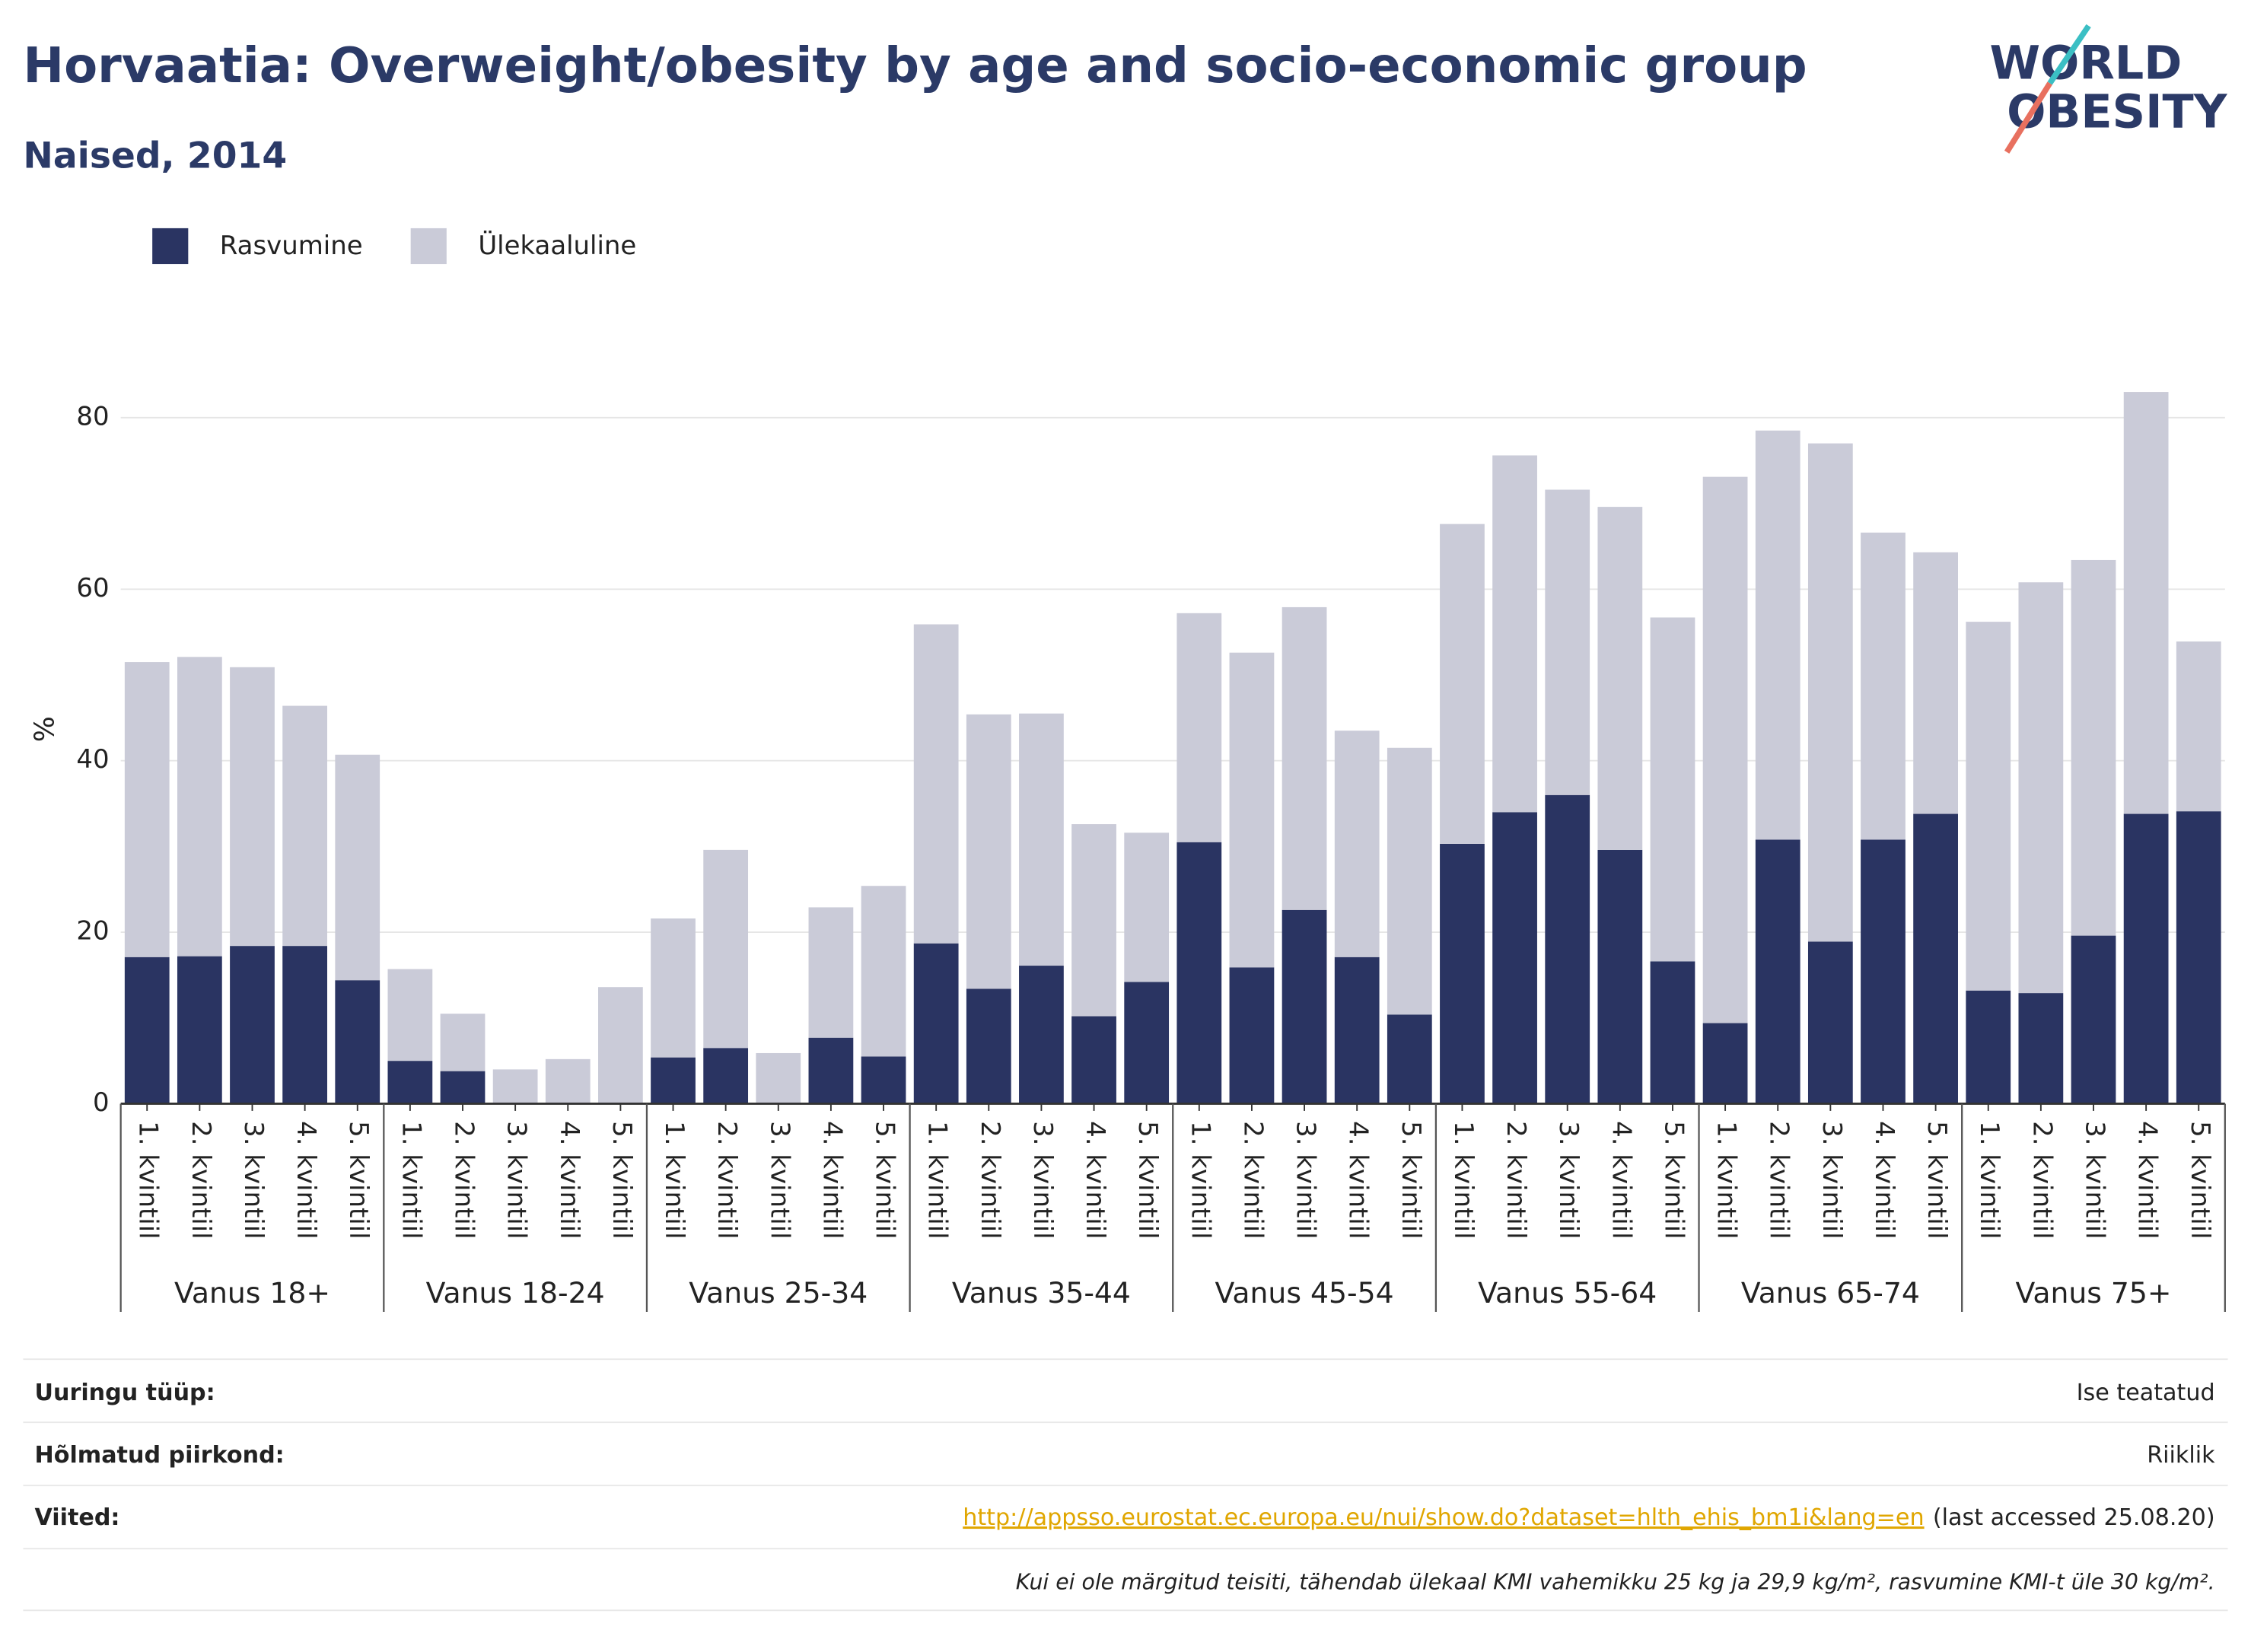 This screenshot has width=2251, height=1652. What do you see at coordinates (1567, 1293) in the screenshot?
I see `group-label: Vanus 55-64` at bounding box center [1567, 1293].